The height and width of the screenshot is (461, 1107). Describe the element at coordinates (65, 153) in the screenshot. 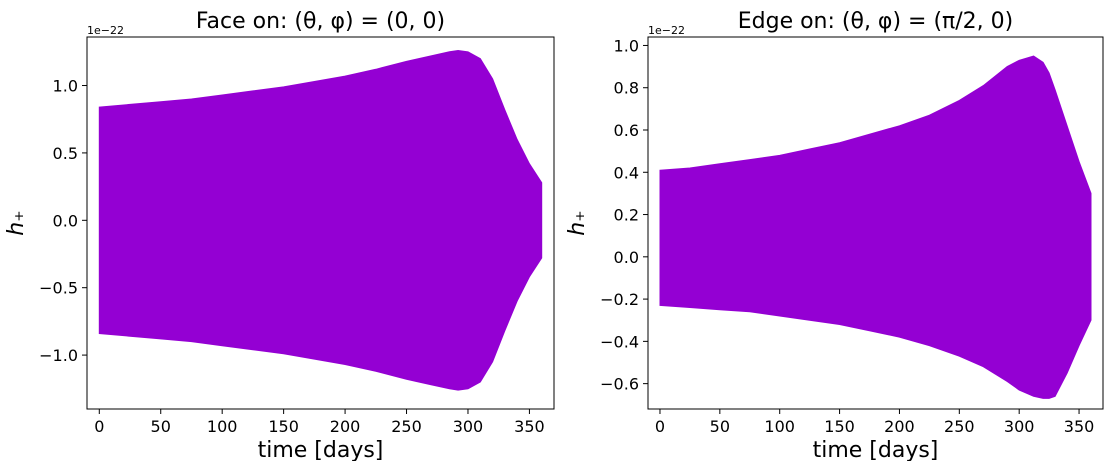

I see `y-tick-label: 0.5` at that location.